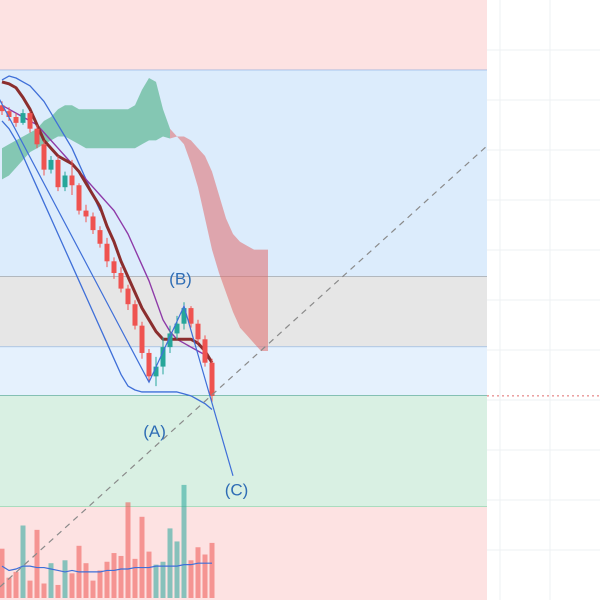  What do you see at coordinates (237, 489) in the screenshot?
I see `wave-label-c: (C)` at bounding box center [237, 489].